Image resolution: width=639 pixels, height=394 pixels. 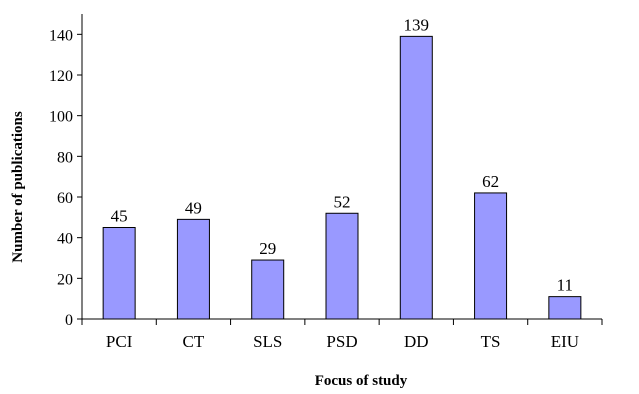 What do you see at coordinates (65, 239) in the screenshot?
I see `y-tick-label: 40` at bounding box center [65, 239].